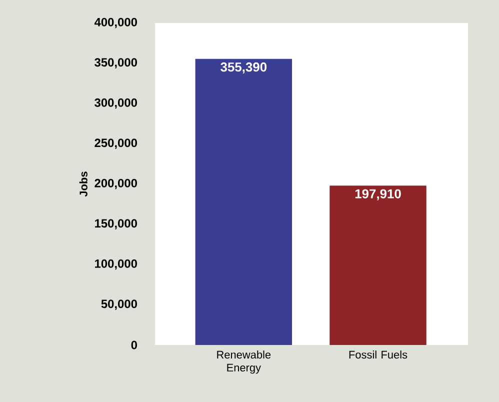 The image size is (499, 402). What do you see at coordinates (115, 63) in the screenshot?
I see `y-tick-label: 350,000` at bounding box center [115, 63].